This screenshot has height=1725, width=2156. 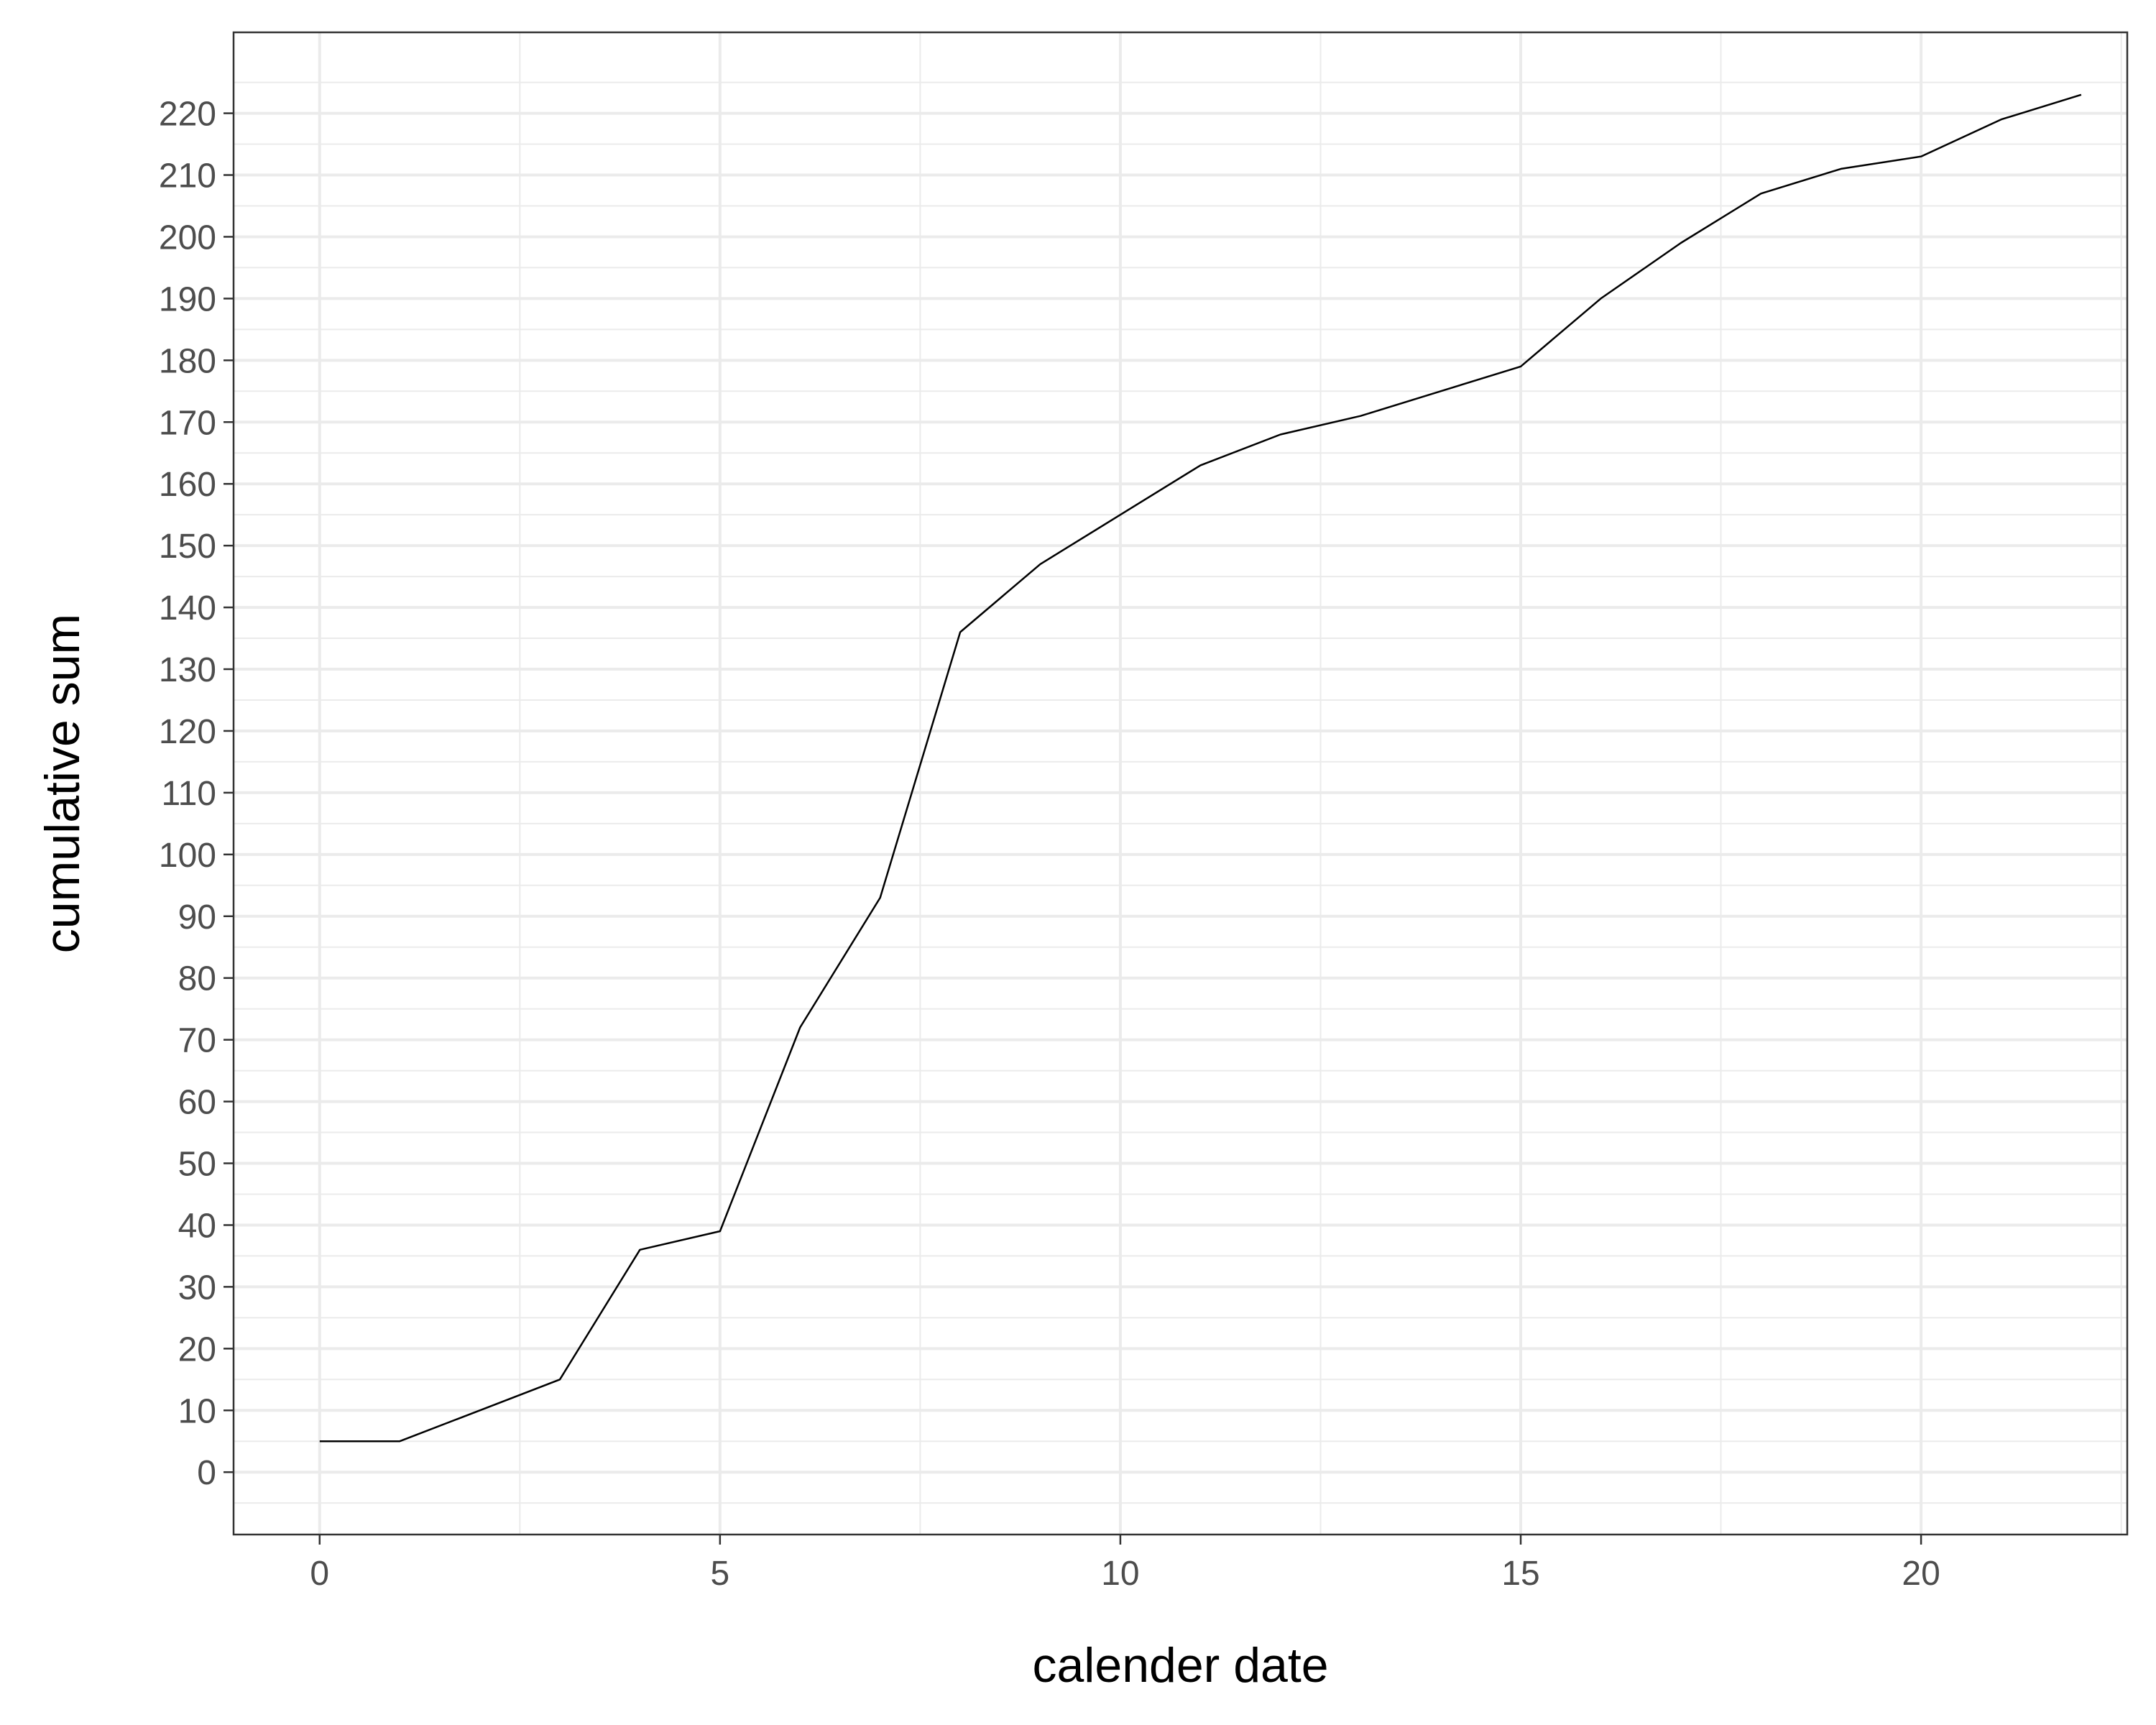 I want to click on x-tick-label: 0, so click(x=319, y=1574).